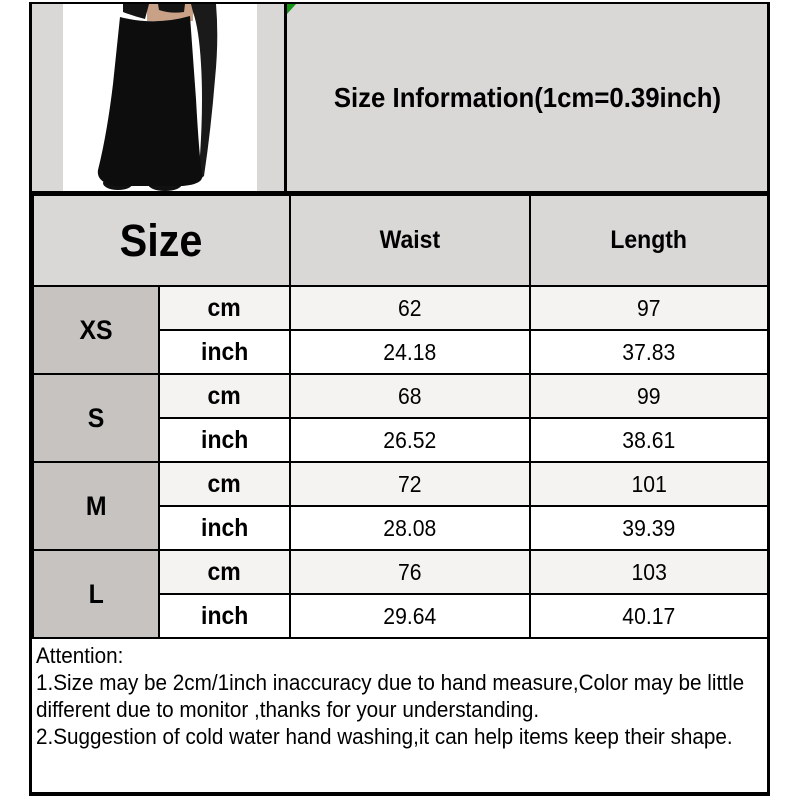 Image resolution: width=800 pixels, height=800 pixels. I want to click on black-maxi-skirt-image, so click(160, 97).